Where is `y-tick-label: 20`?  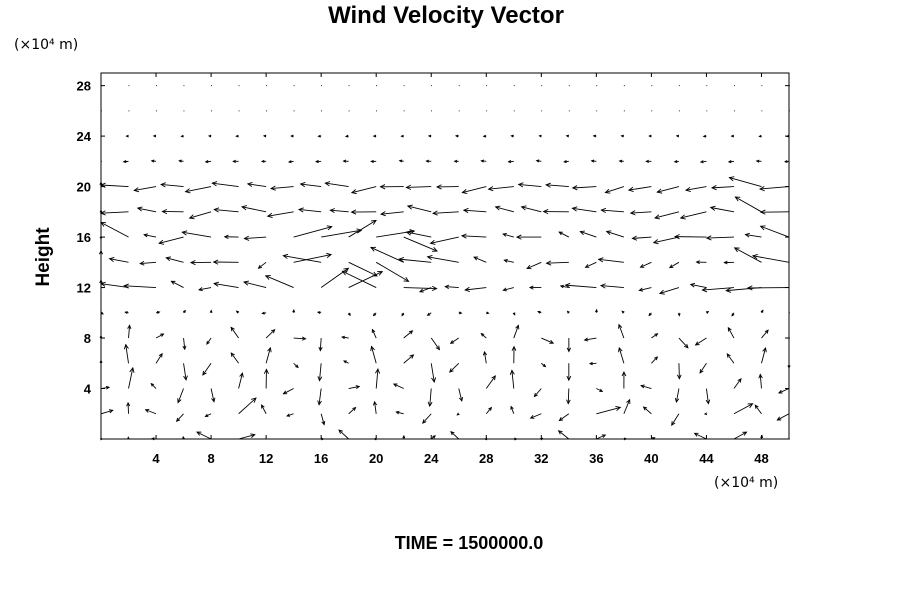 y-tick-label: 20 is located at coordinates (84, 187).